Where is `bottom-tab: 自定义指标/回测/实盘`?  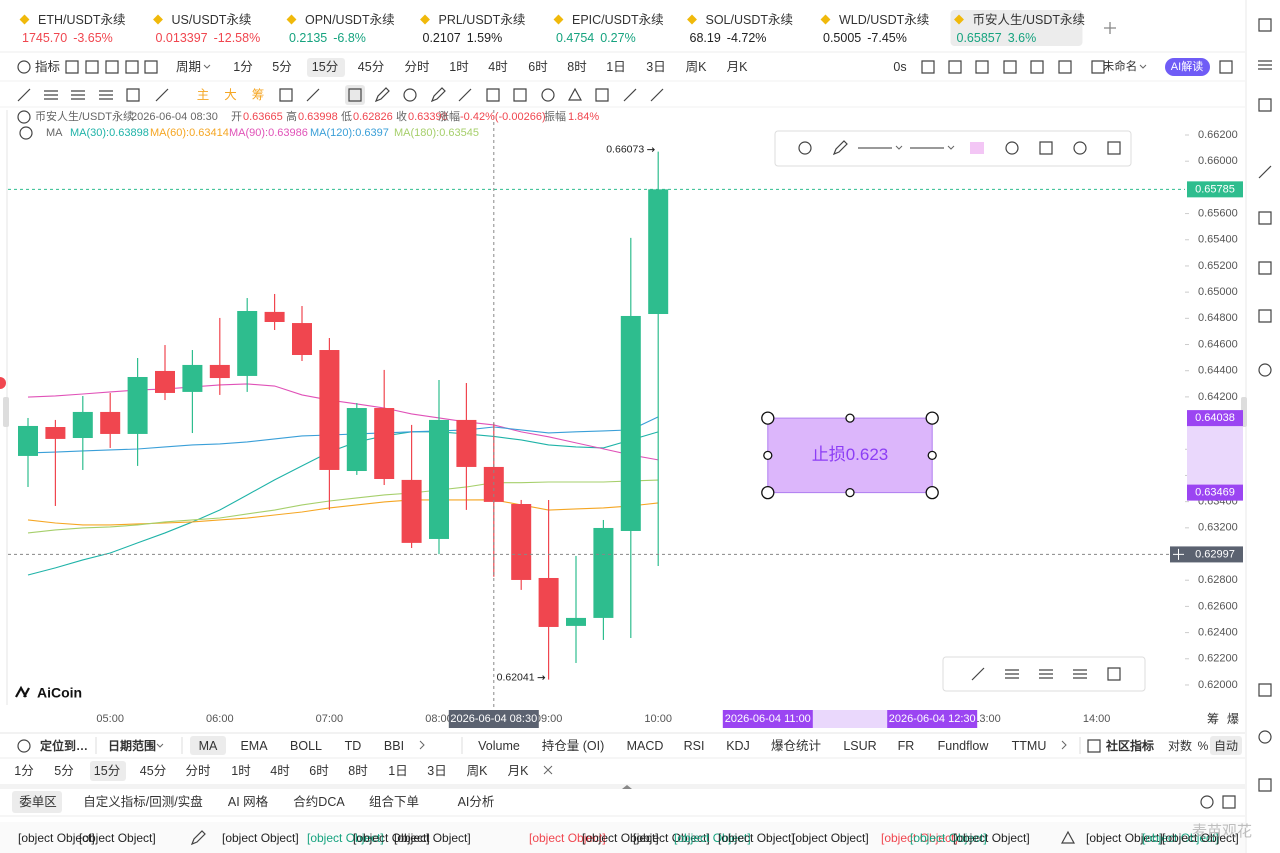
bottom-tab: 自定义指标/回测/实盘 is located at coordinates (143, 802).